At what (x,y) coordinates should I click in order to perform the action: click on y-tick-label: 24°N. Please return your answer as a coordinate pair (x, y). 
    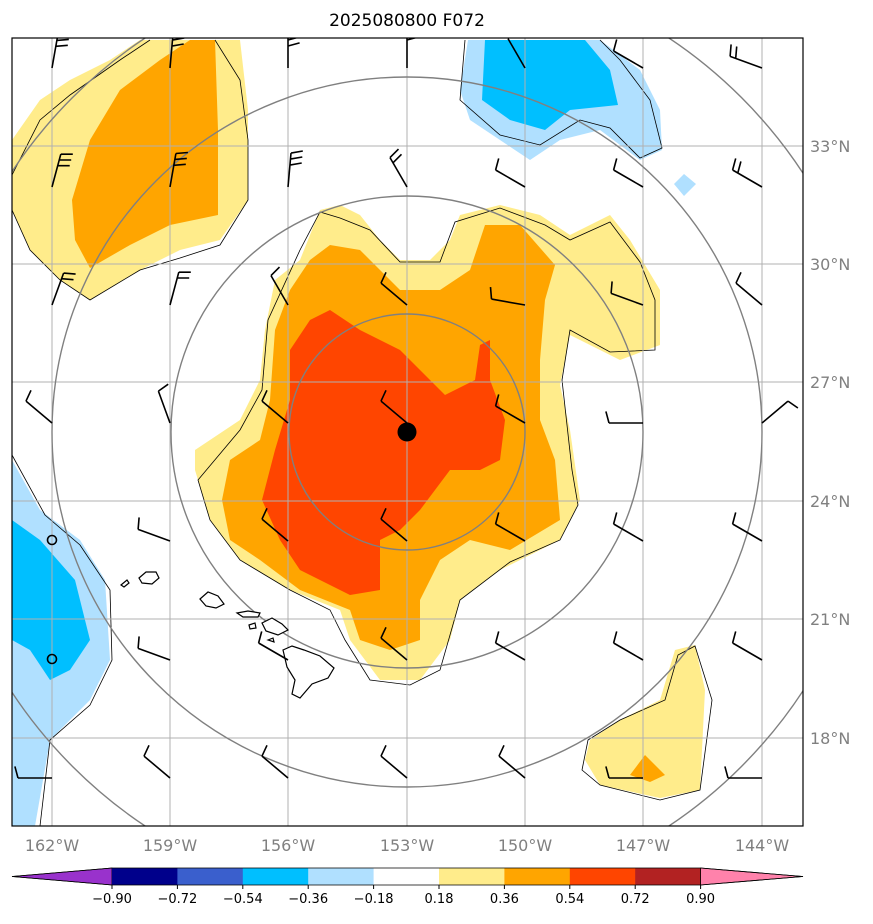
    Looking at the image, I should click on (830, 501).